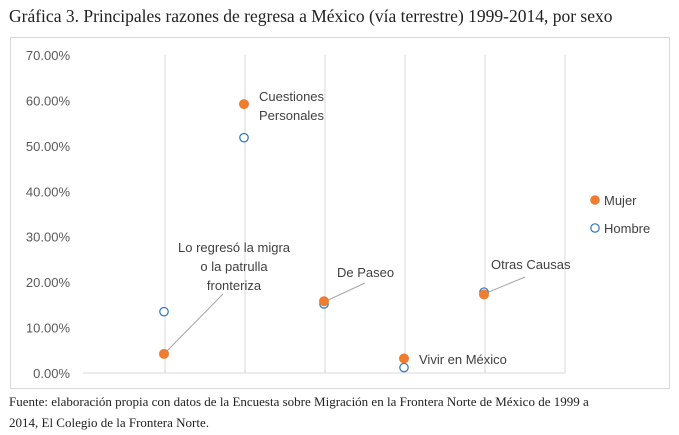  What do you see at coordinates (48, 100) in the screenshot?
I see `y-tick-label: 60.00%` at bounding box center [48, 100].